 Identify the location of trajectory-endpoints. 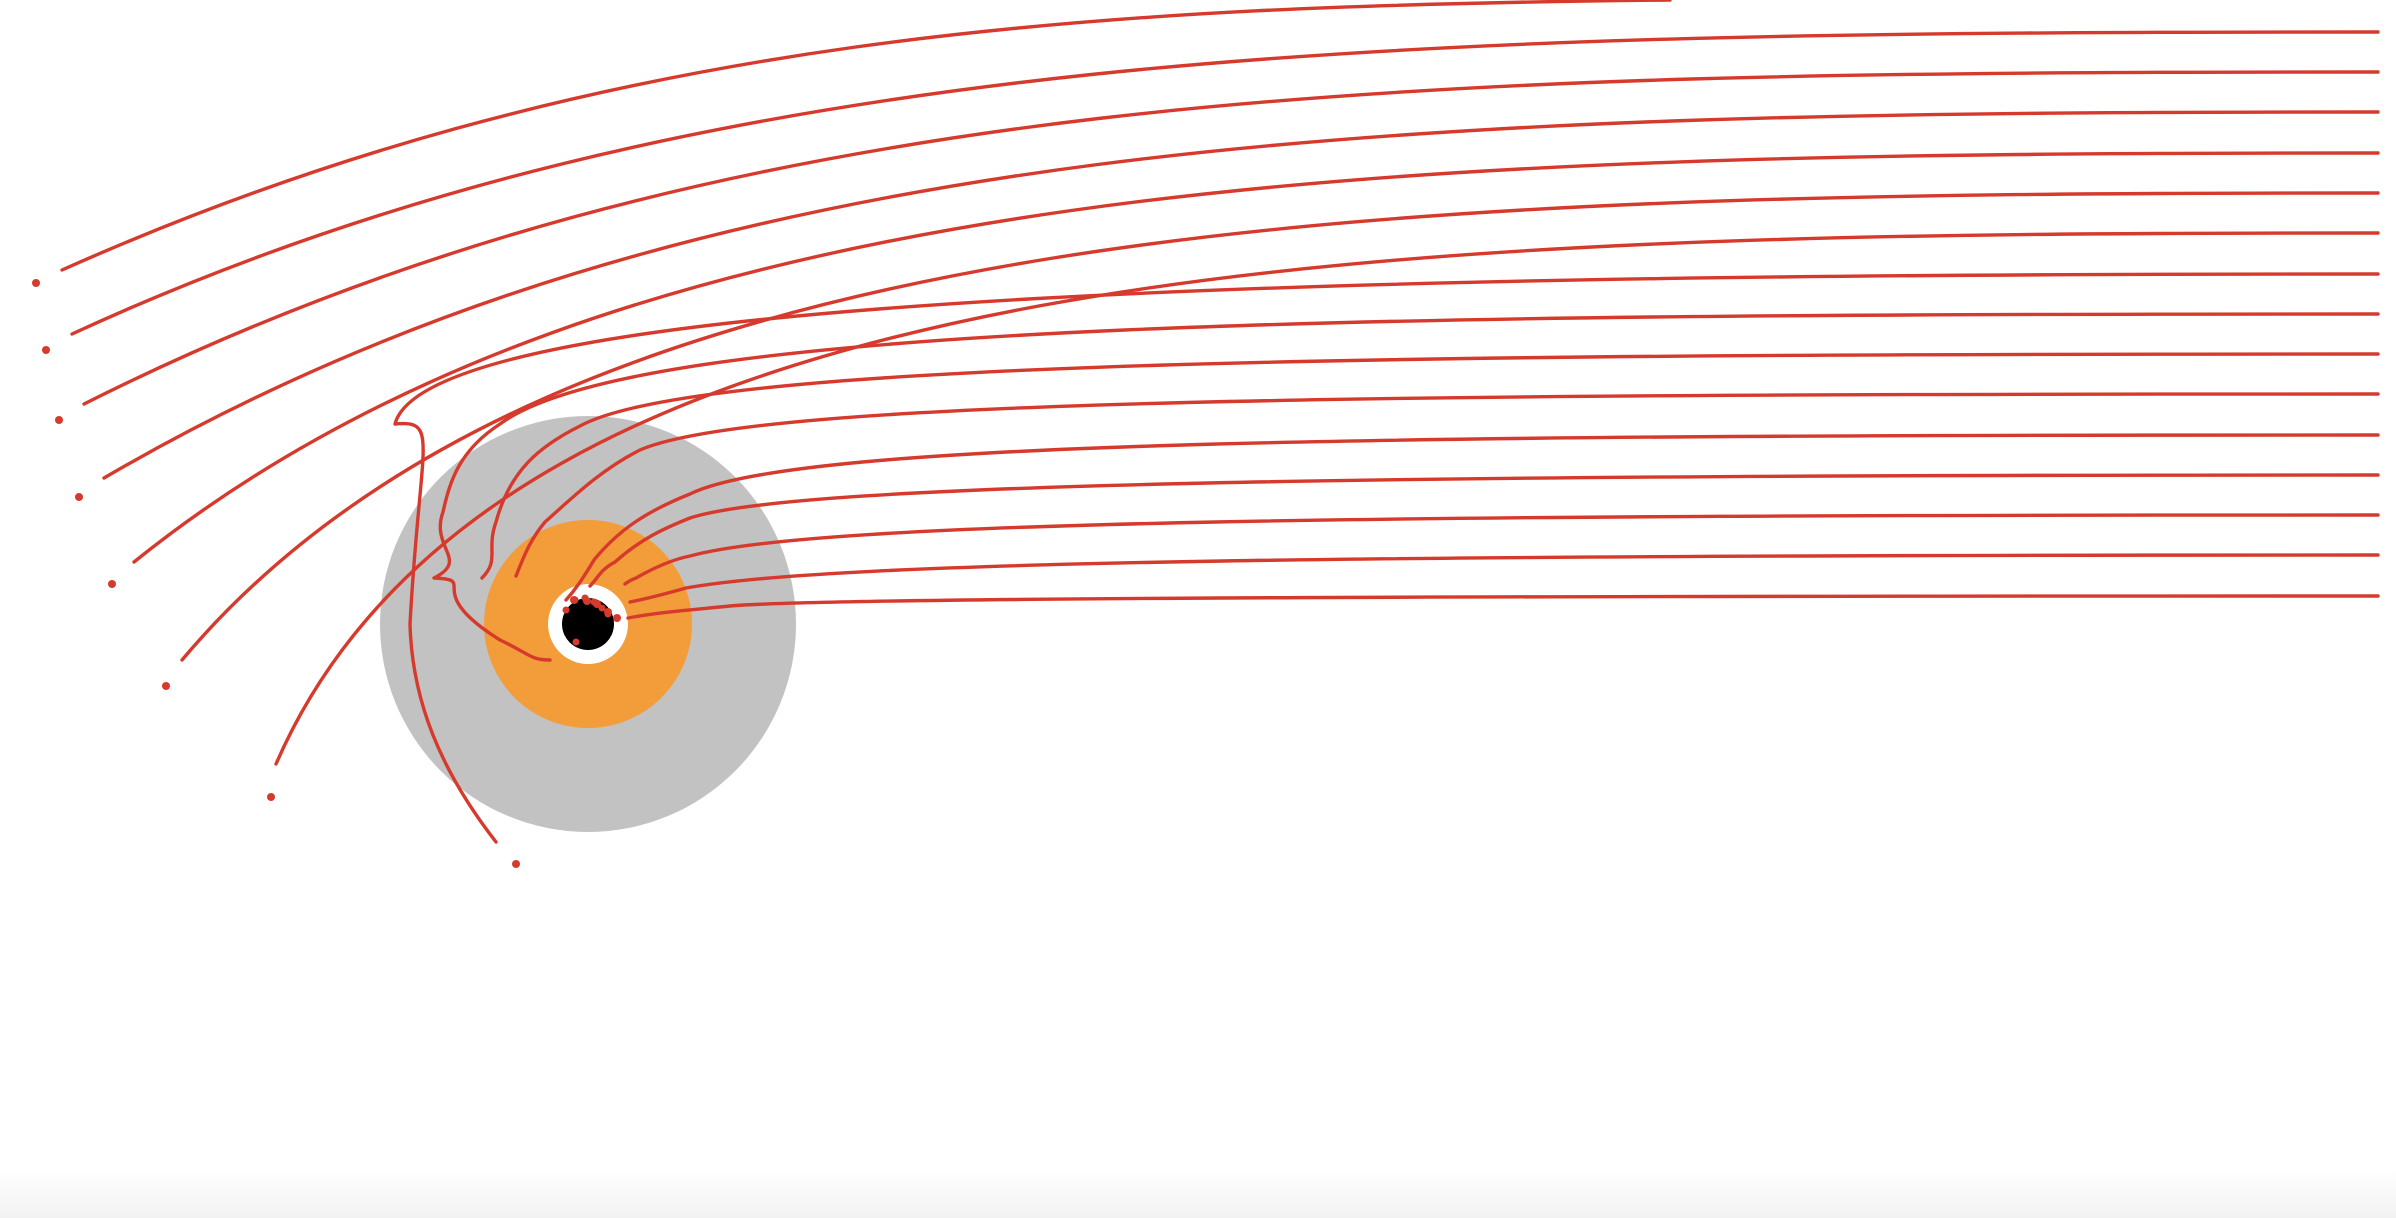
(326, 573).